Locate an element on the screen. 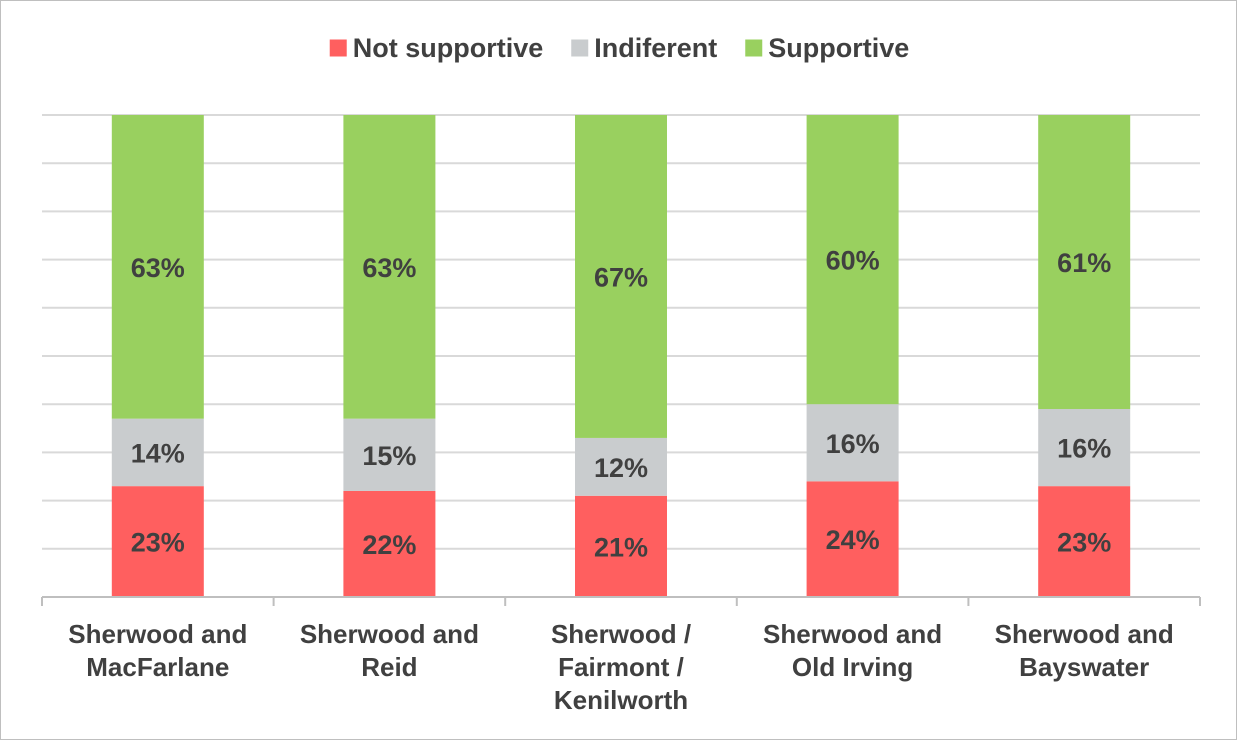 The image size is (1239, 742). category-label-line: MacFarlane is located at coordinates (157, 667).